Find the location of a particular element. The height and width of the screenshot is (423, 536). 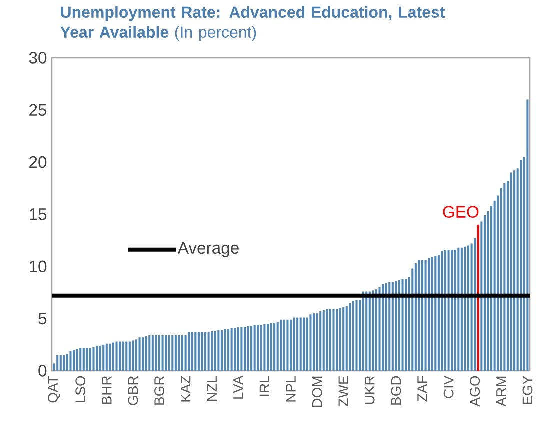

y-tick-label: 25 is located at coordinates (38, 110).